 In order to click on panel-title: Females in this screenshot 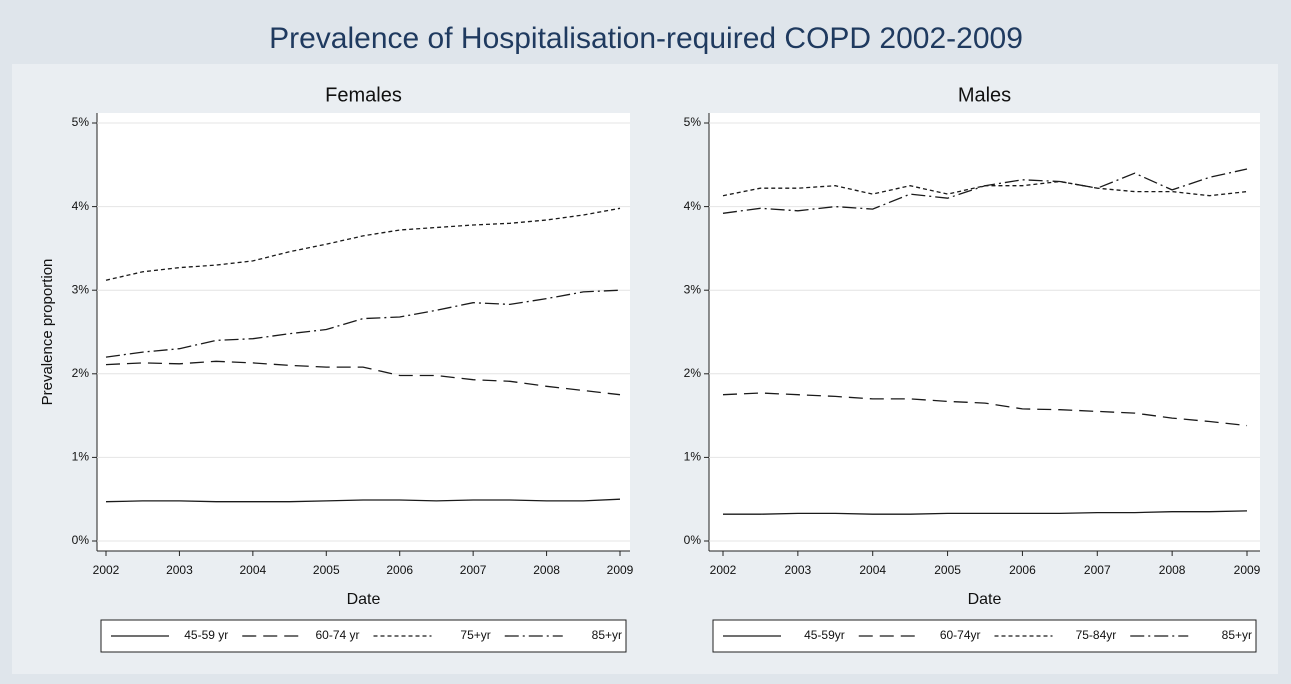, I will do `click(363, 95)`.